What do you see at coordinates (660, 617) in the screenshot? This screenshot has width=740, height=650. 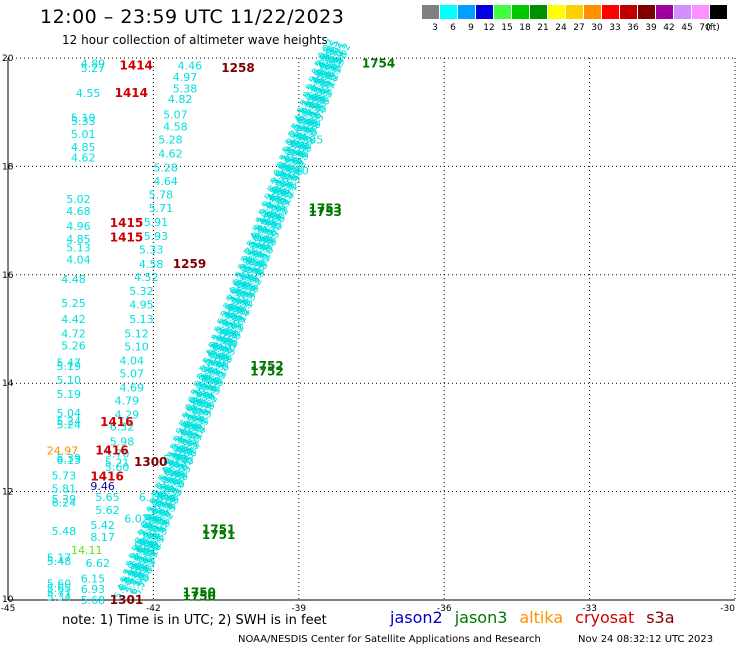 I see `satellite-name-s3a: s3a` at bounding box center [660, 617].